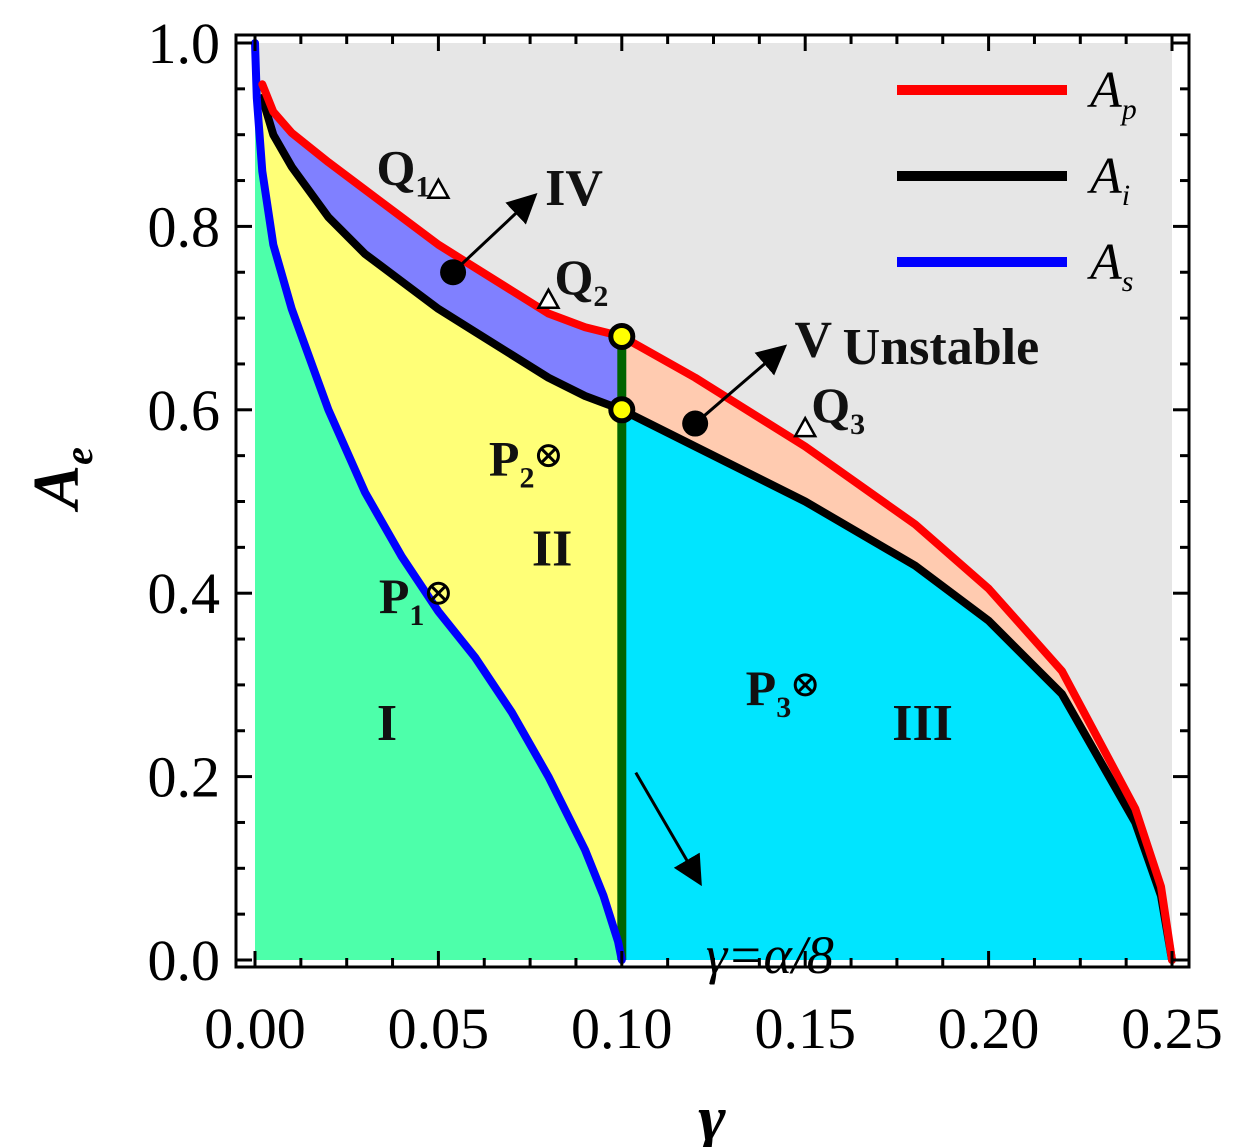 The width and height of the screenshot is (1258, 1147). I want to click on y-axis-title: Ae, so click(60, 480).